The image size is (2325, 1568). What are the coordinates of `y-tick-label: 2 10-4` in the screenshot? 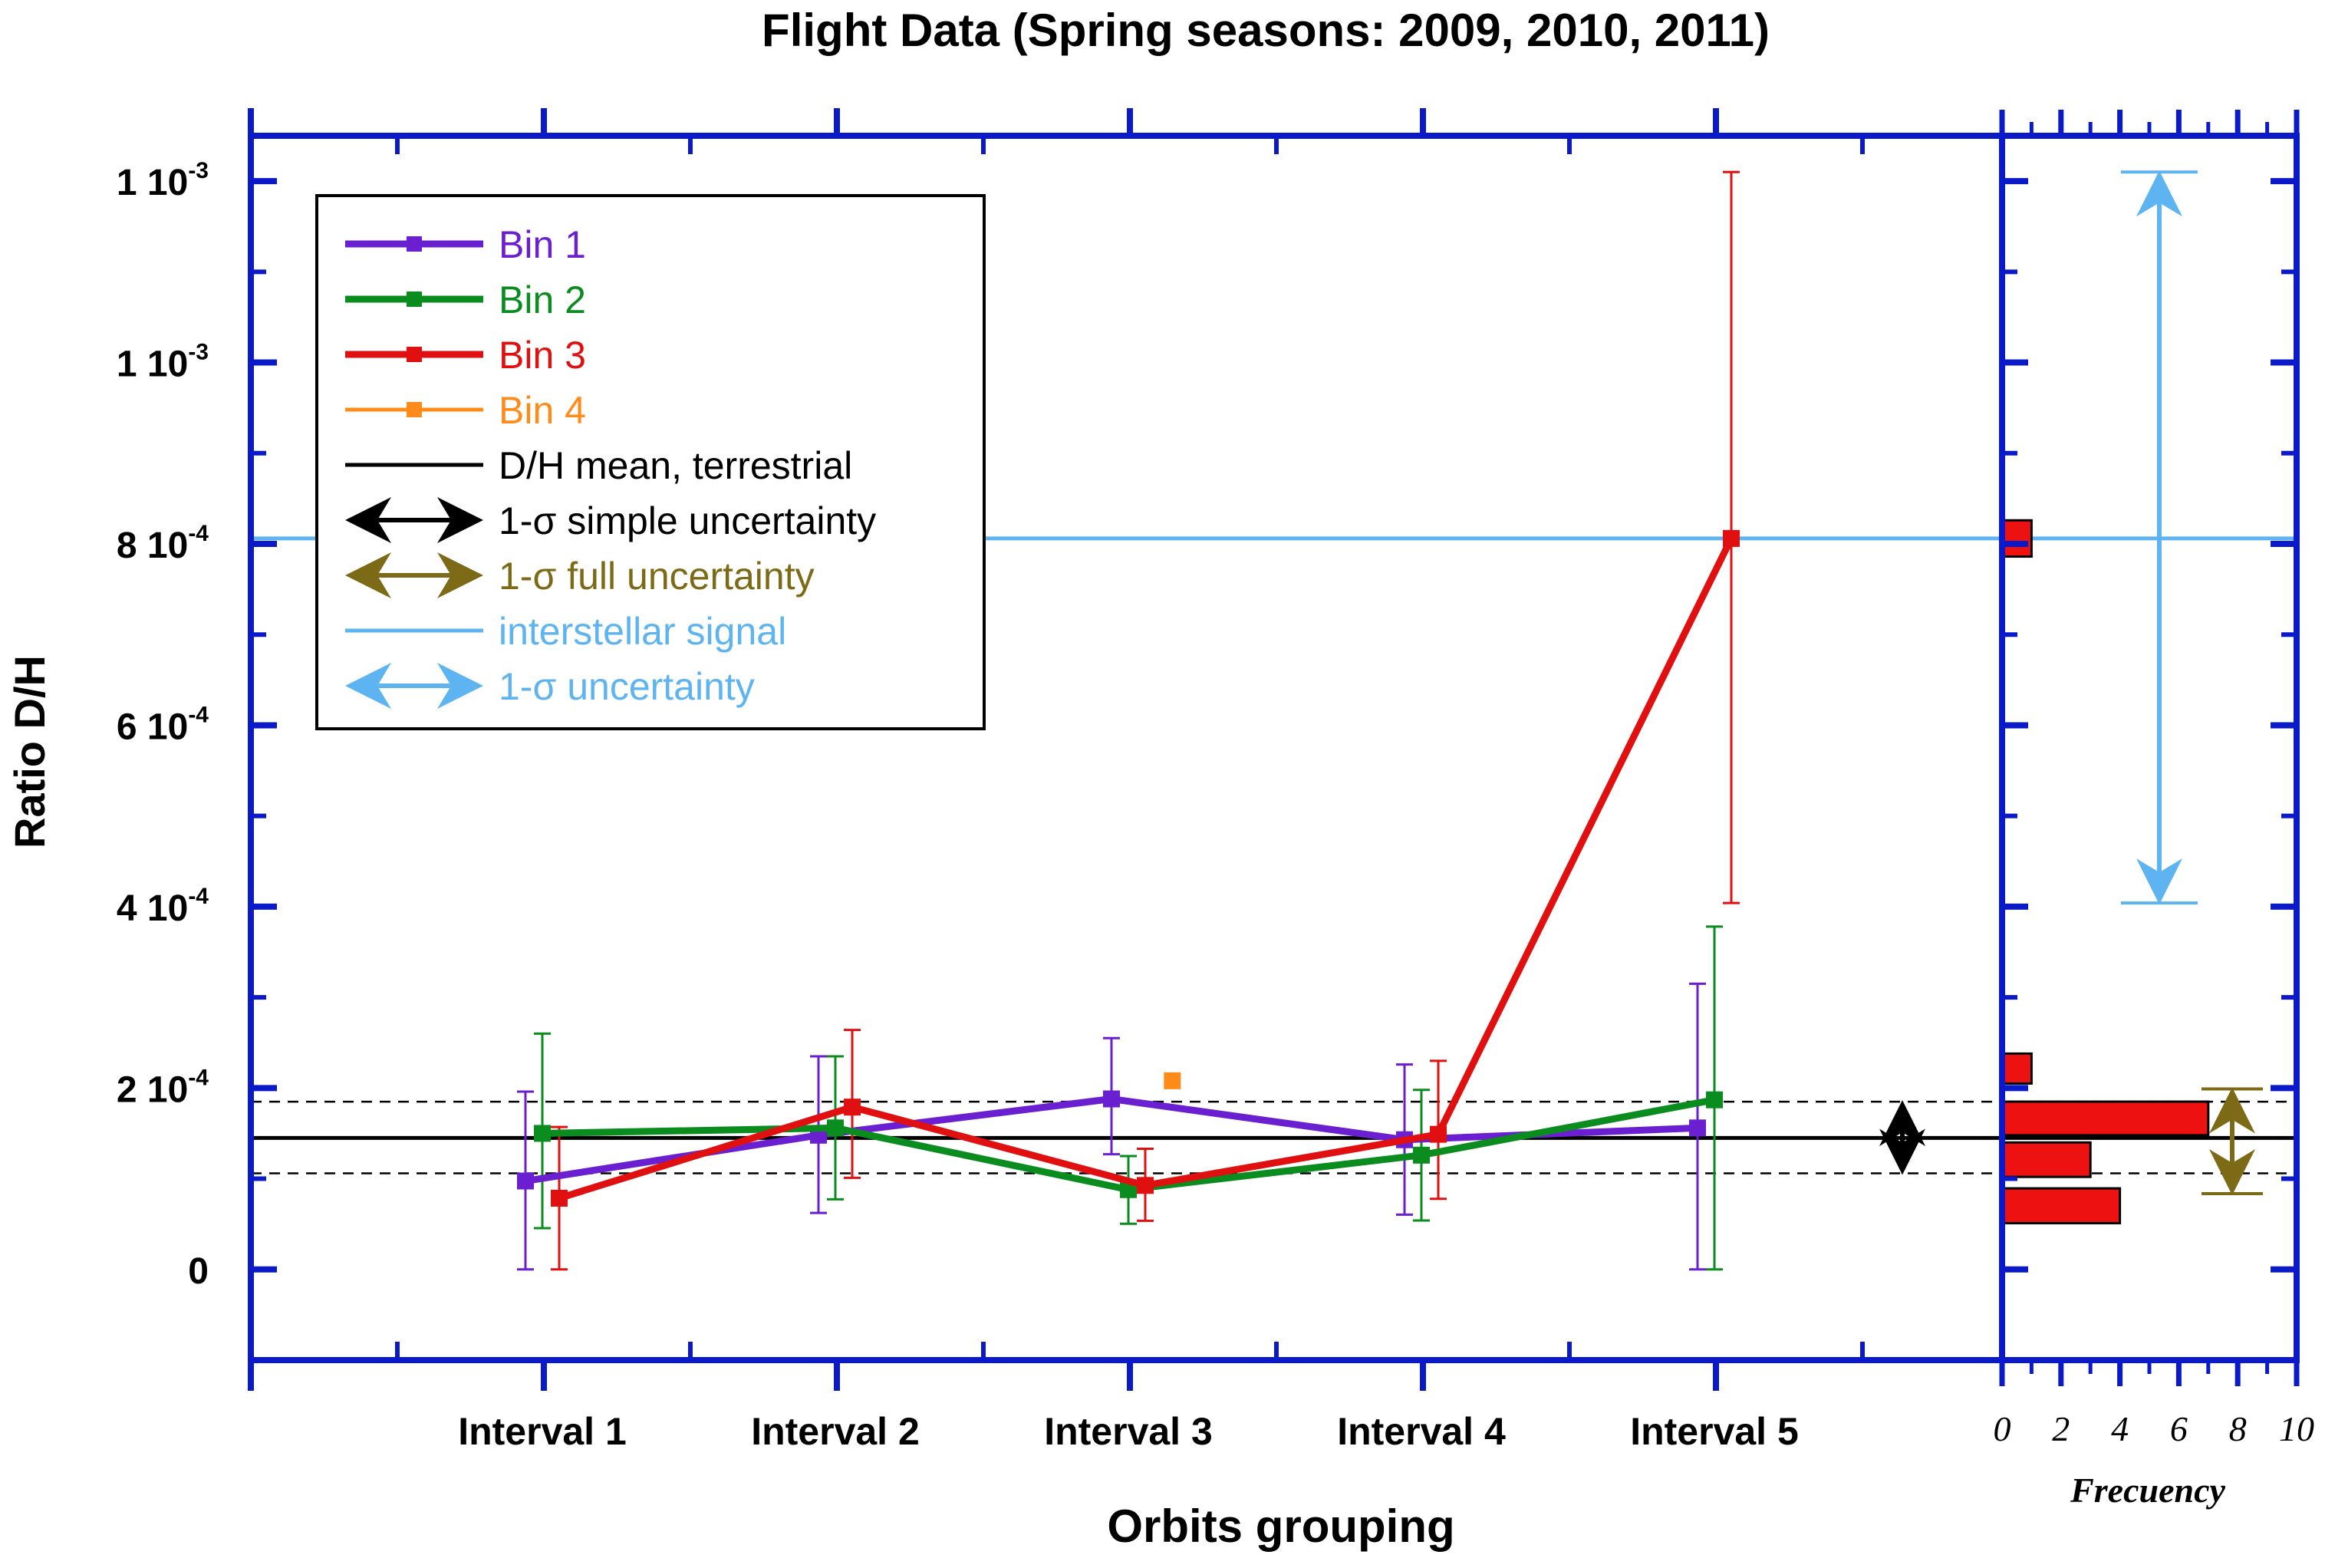 It's located at (163, 1087).